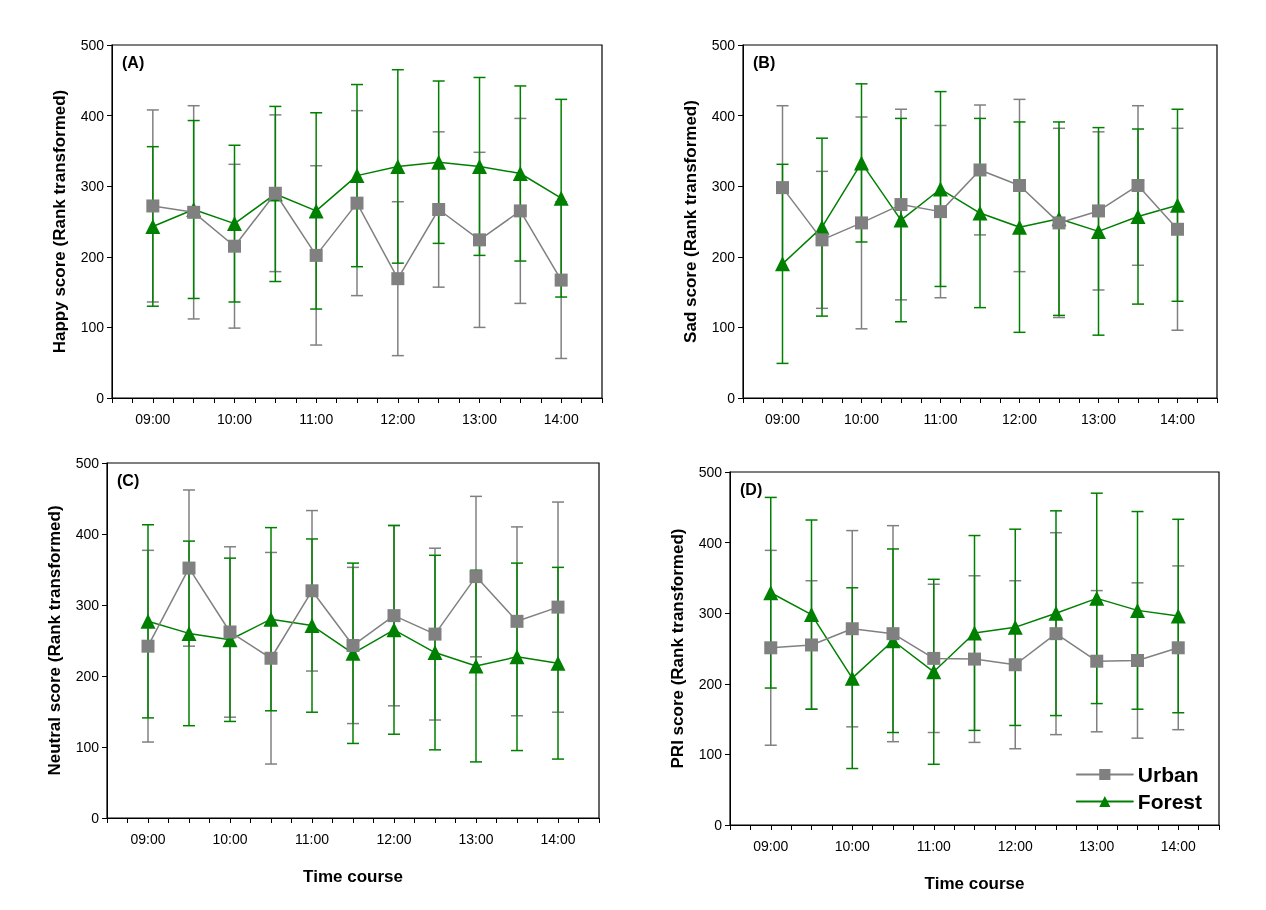 The height and width of the screenshot is (910, 1266). I want to click on text: (C), so click(128, 480).